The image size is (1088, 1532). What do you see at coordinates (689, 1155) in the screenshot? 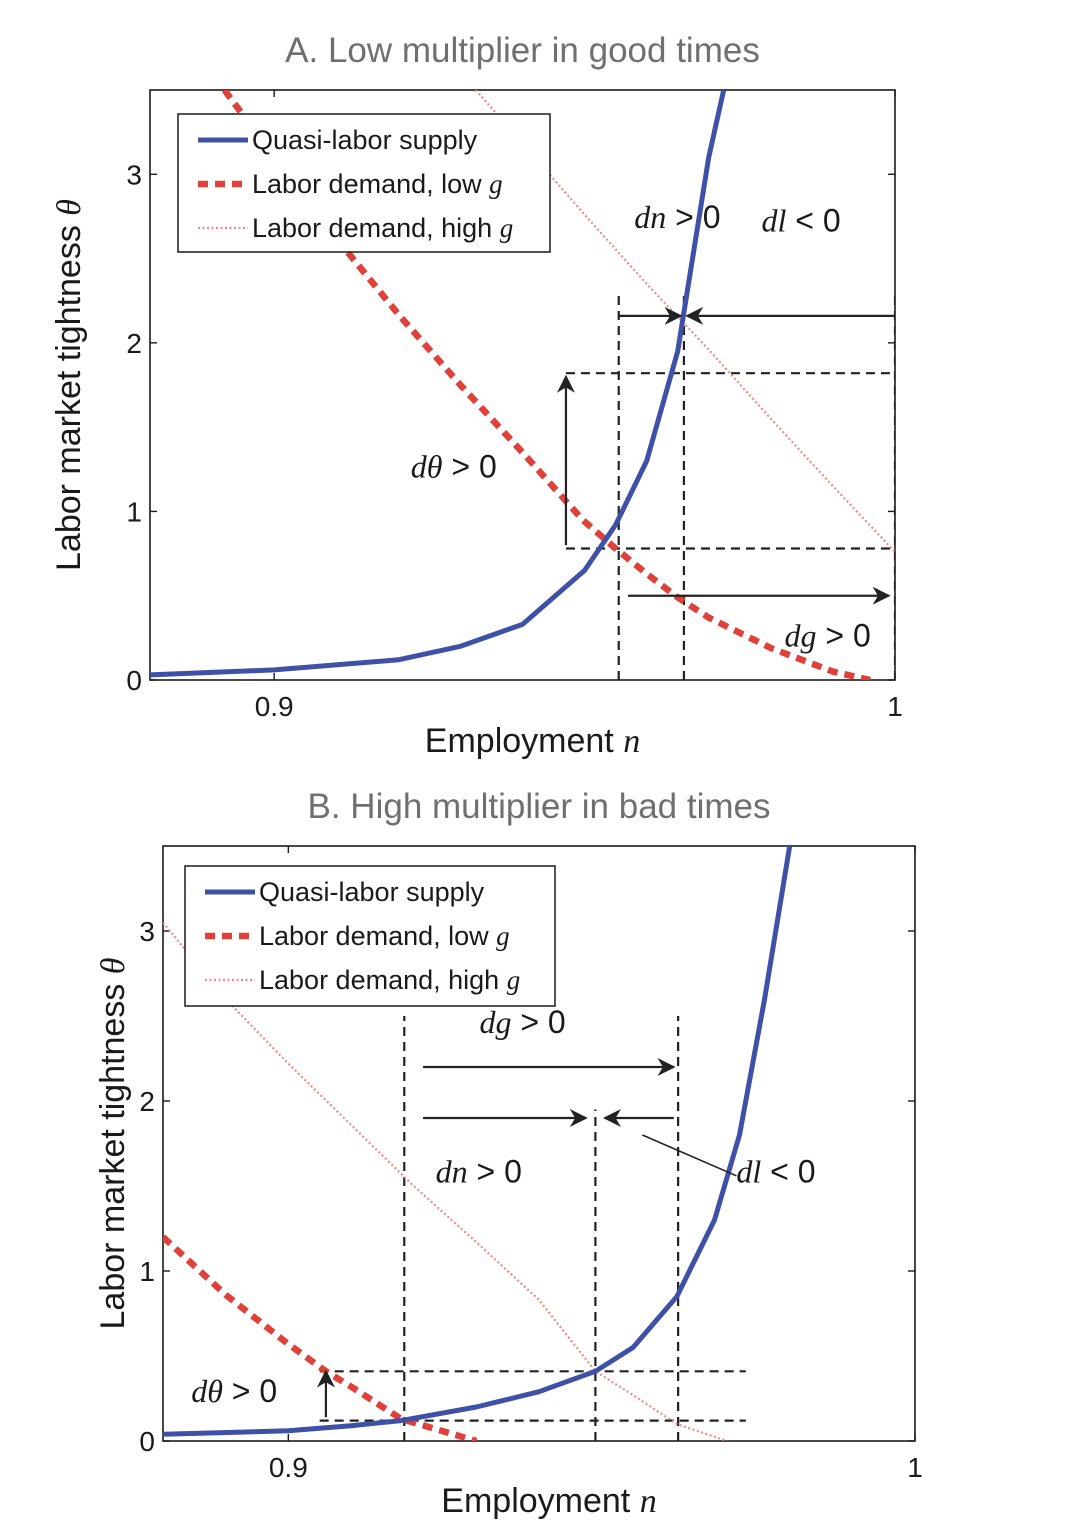
I see `annotation-pointer` at bounding box center [689, 1155].